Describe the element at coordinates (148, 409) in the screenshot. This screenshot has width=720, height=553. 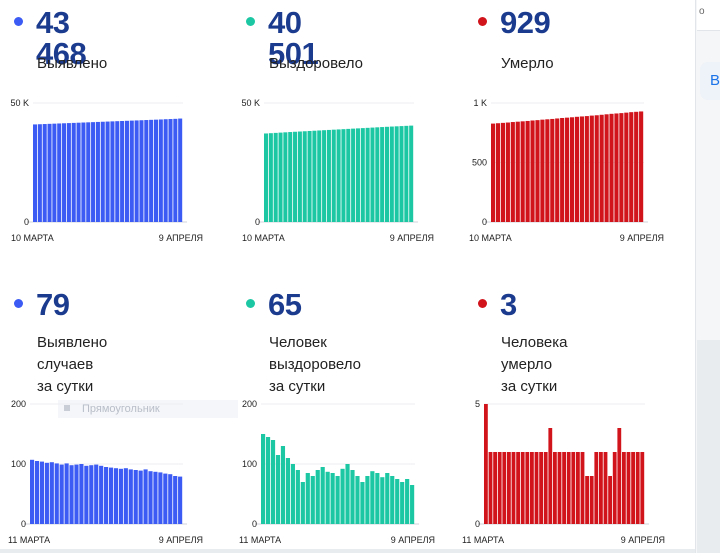
I see `ghost-tooltip: Прямоугольник` at that location.